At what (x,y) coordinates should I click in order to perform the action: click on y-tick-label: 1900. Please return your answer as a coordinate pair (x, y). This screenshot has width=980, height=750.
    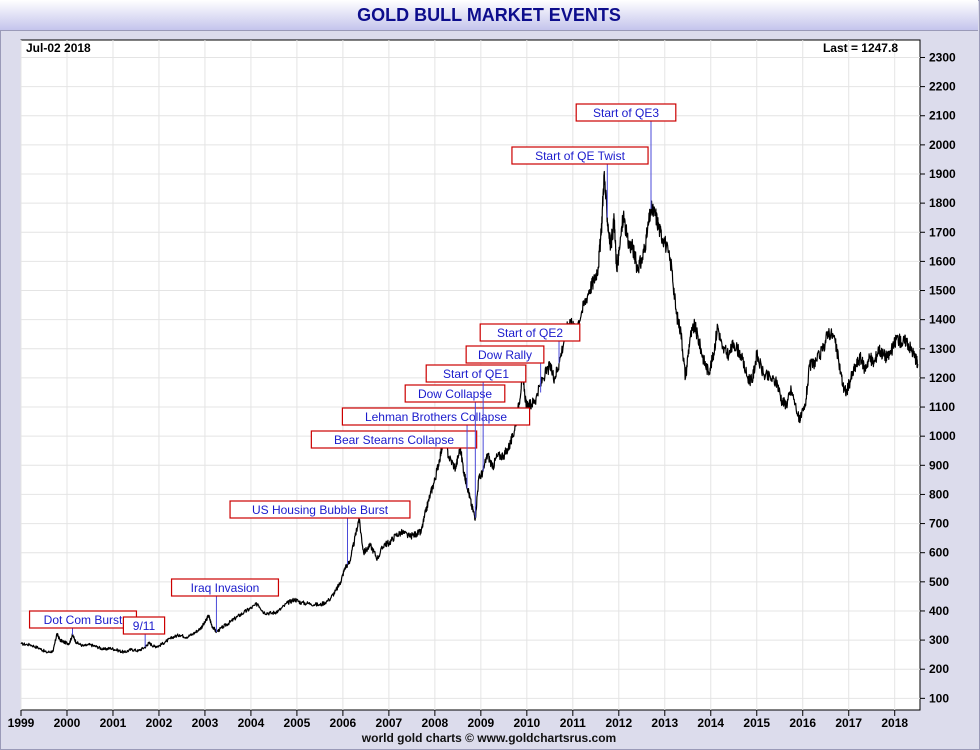
    Looking at the image, I should click on (942, 174).